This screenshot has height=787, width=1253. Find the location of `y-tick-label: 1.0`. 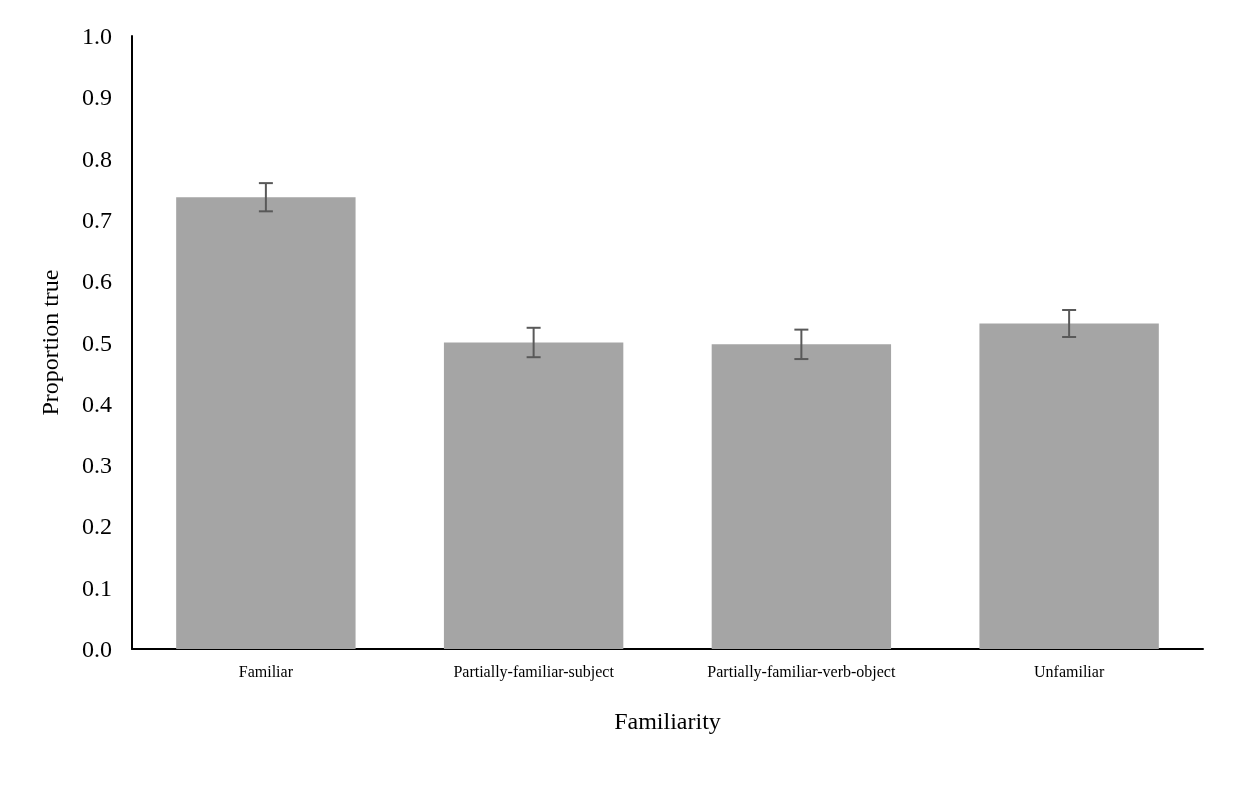

y-tick-label: 1.0 is located at coordinates (97, 36).